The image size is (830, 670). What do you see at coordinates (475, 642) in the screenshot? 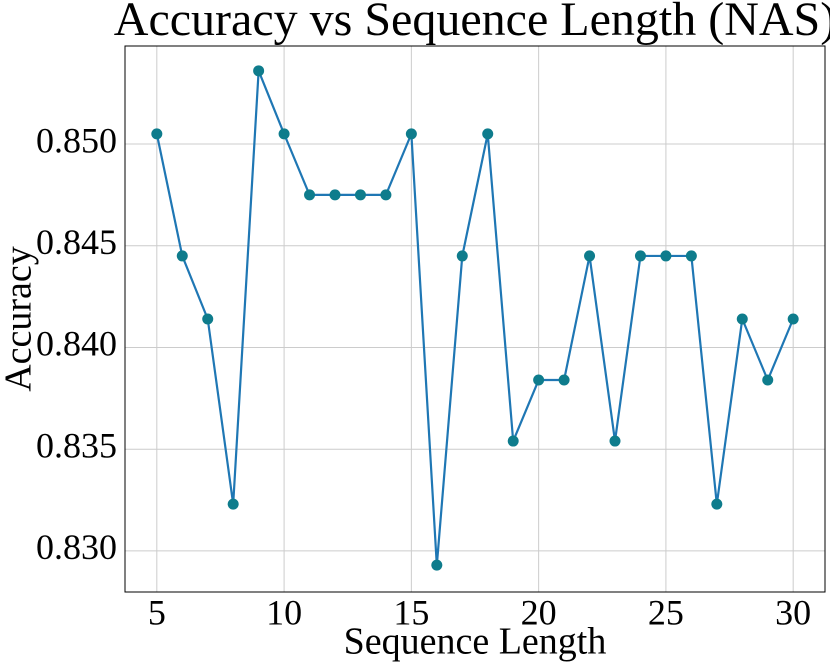
I see `x-axis-label: Sequence Length` at bounding box center [475, 642].